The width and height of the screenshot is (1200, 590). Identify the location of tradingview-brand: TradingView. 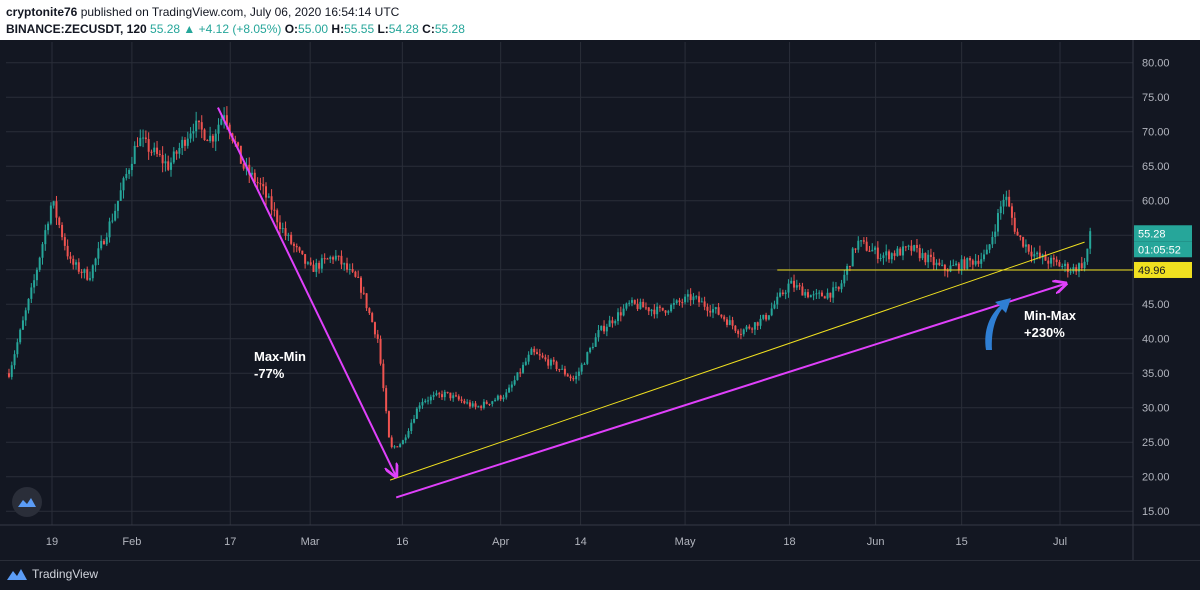
(52, 574).